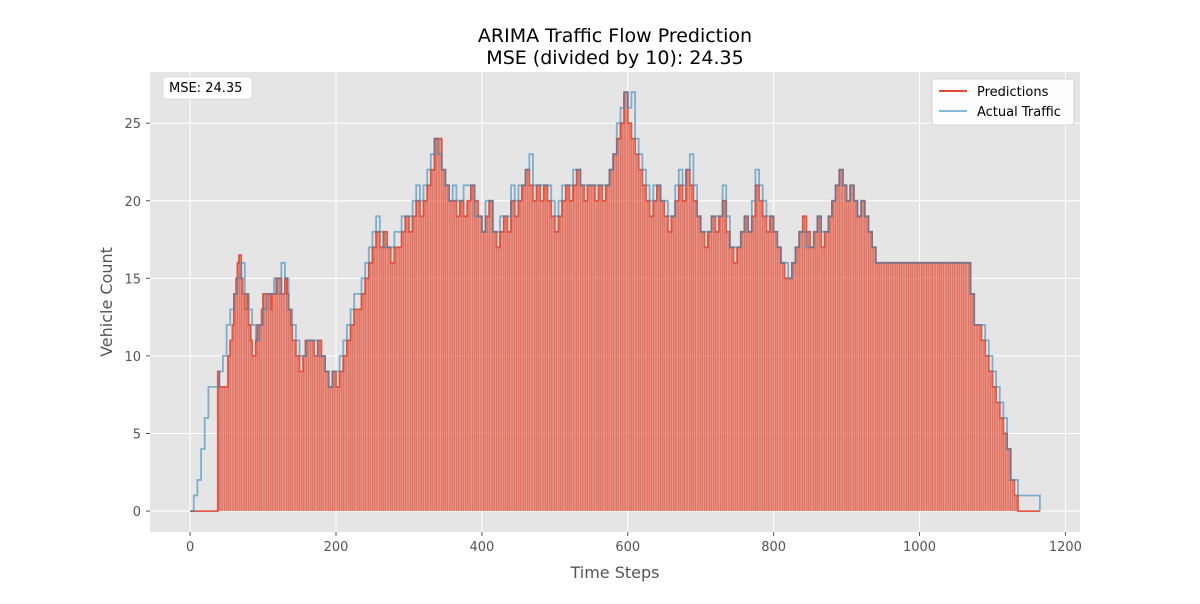 The width and height of the screenshot is (1200, 604). Describe the element at coordinates (132, 124) in the screenshot. I see `y-tick-label: 25` at that location.